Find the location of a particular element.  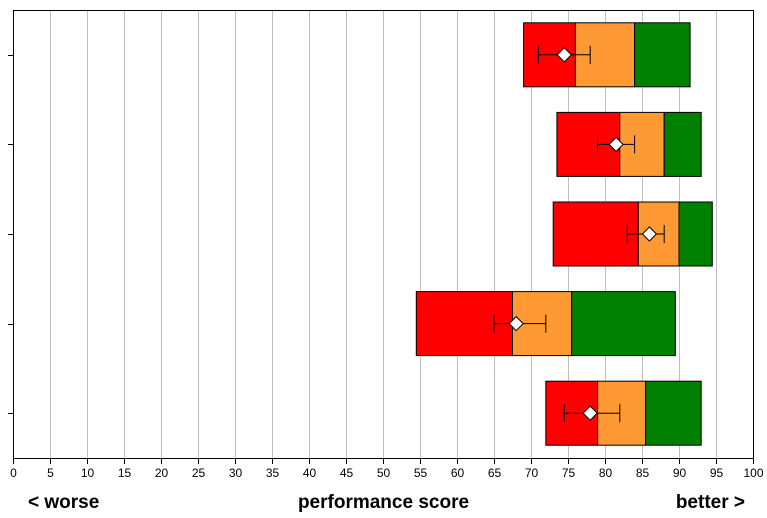

x-tick-label: 70 is located at coordinates (532, 473).